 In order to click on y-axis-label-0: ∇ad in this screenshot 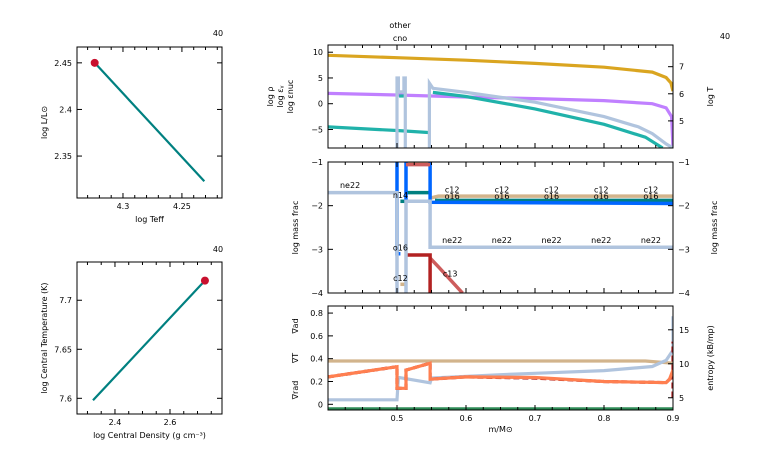, I will do `click(295, 326)`.